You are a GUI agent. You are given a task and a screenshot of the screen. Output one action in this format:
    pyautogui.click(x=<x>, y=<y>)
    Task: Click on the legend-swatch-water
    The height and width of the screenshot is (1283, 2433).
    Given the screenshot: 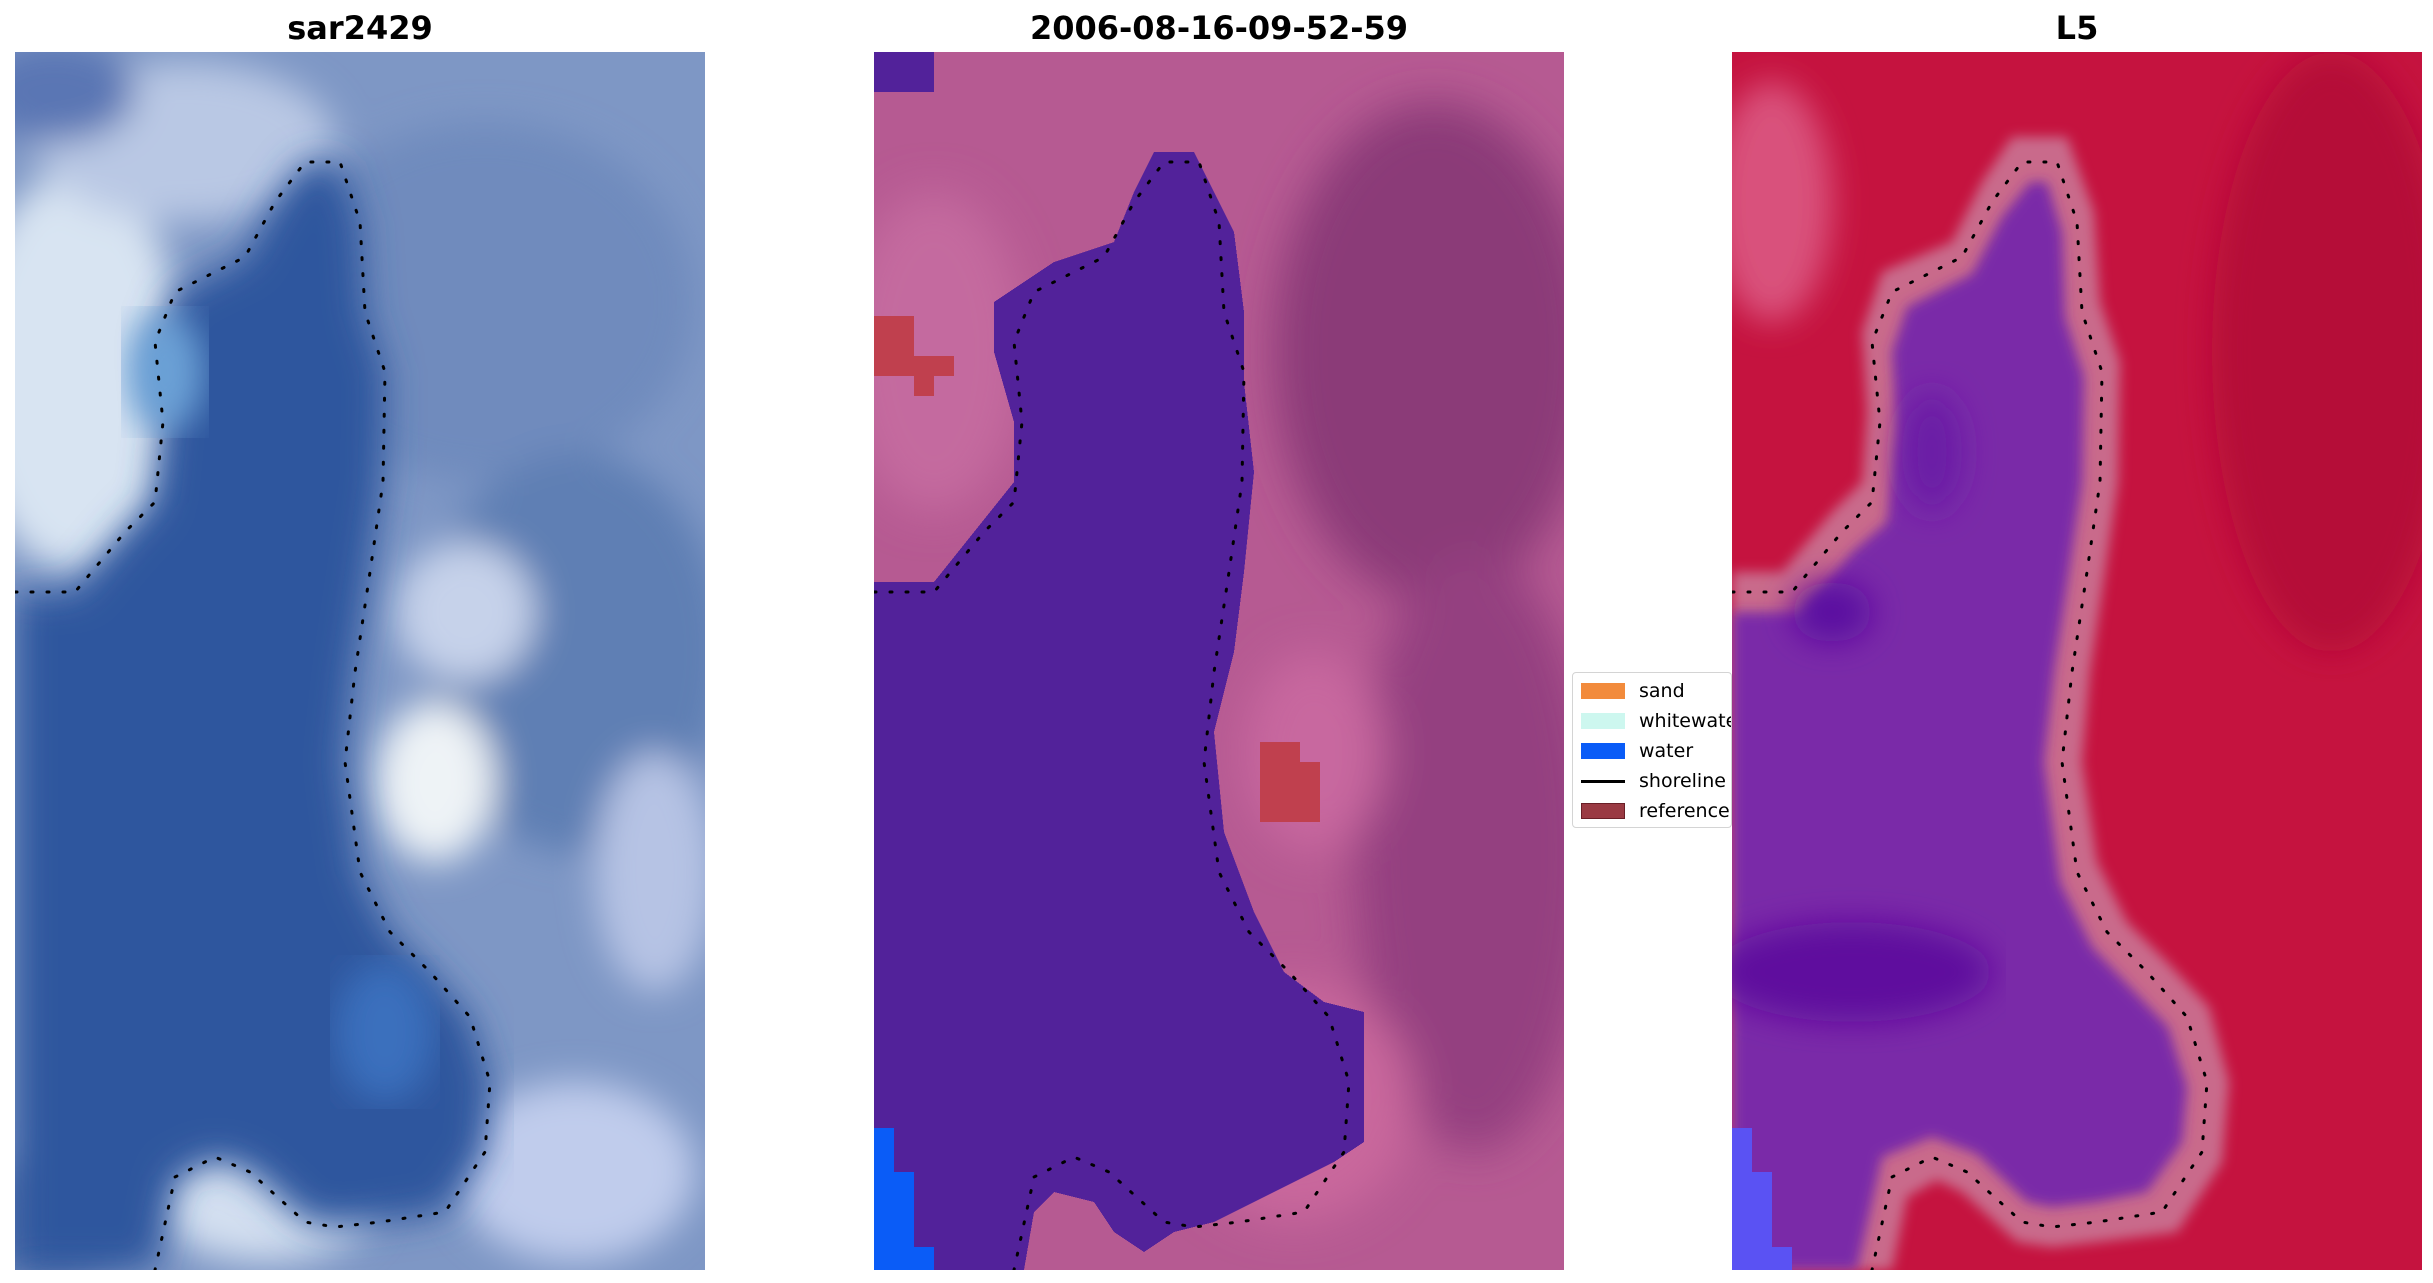 What is the action you would take?
    pyautogui.click(x=1603, y=751)
    